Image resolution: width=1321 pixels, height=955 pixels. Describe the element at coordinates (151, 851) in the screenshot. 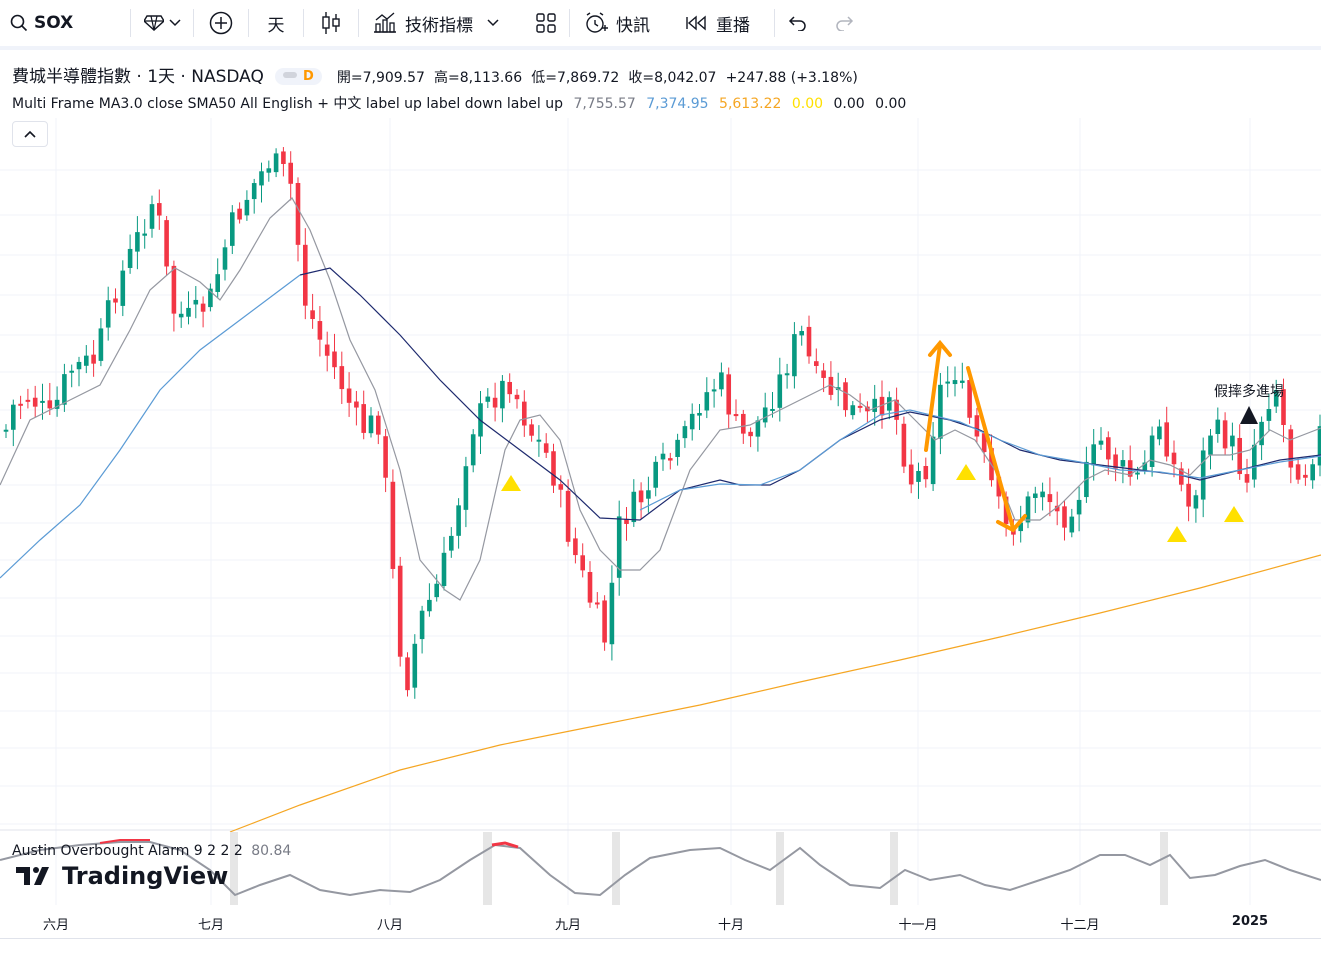

I see `oscillator-legend: Austin Overbought Alarm 9 2 2 2 80.84` at that location.